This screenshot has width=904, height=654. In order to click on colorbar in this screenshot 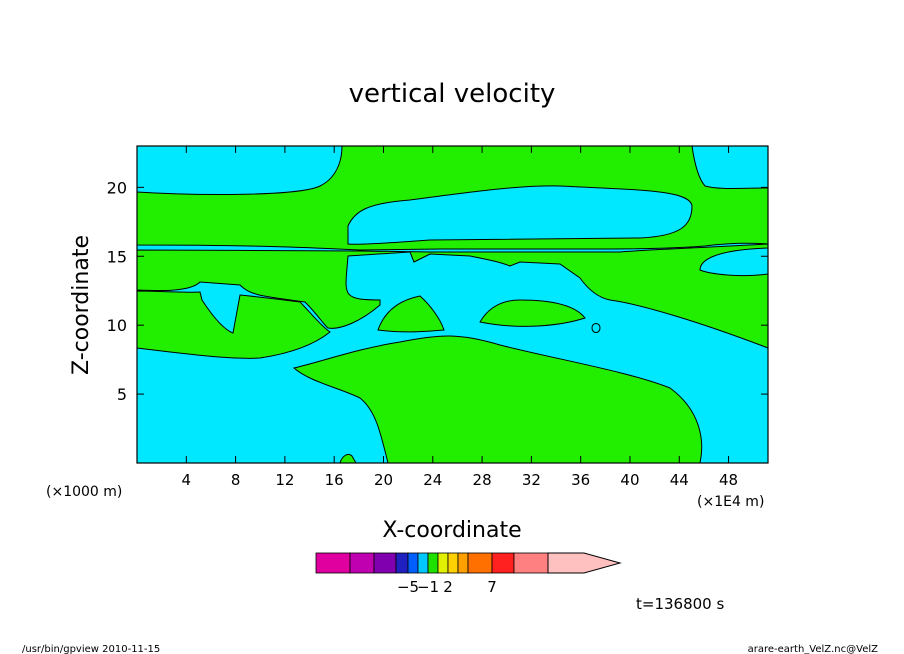, I will do `click(468, 563)`.